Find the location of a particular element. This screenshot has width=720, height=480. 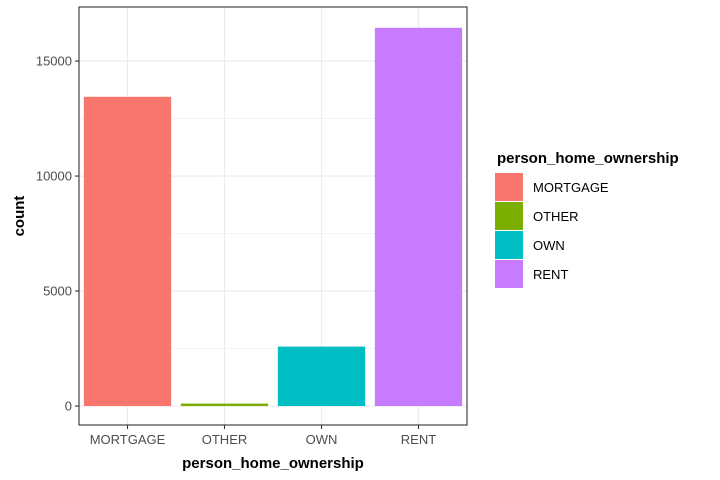

y-tick-label: 15000 is located at coordinates (54, 61).